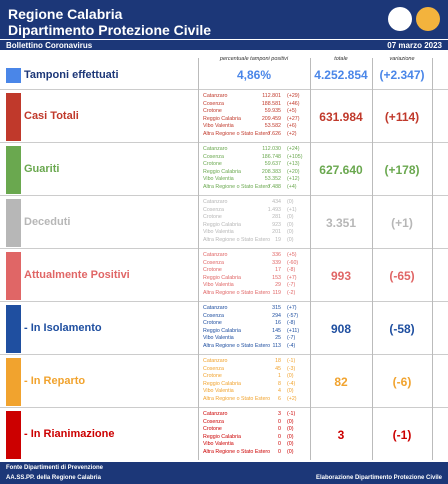 The image size is (448, 484). I want to click on province-row: Catanzaro 315 (+7), so click(250, 308).